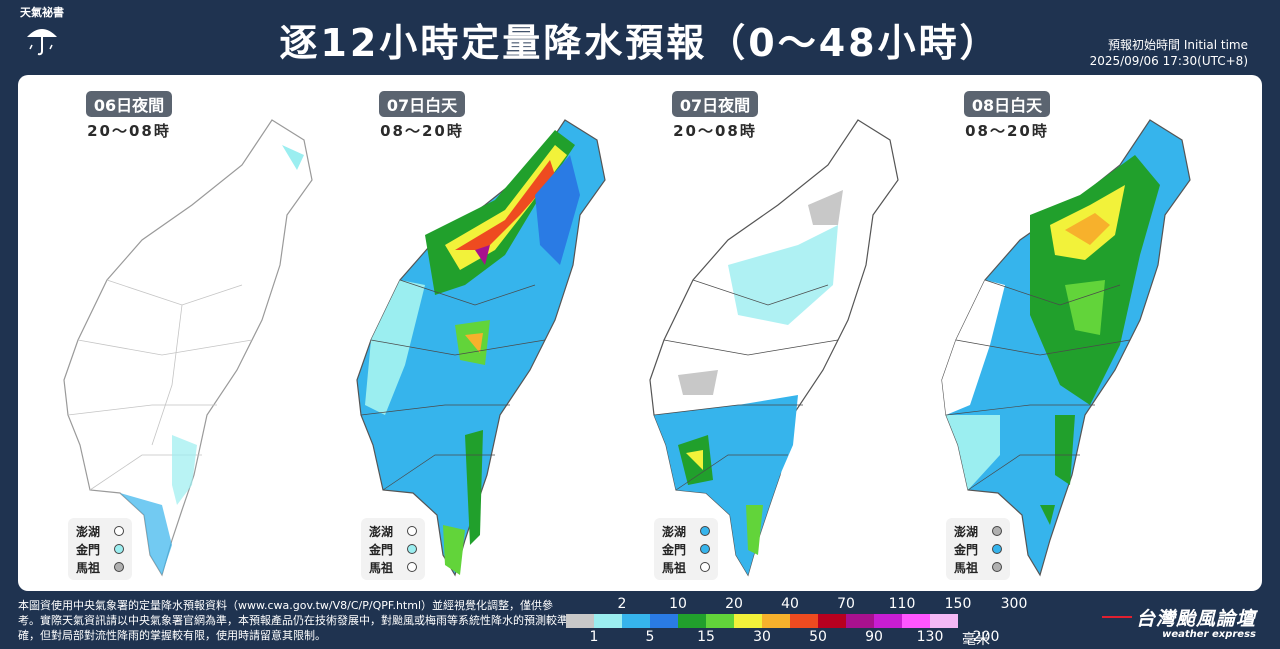  What do you see at coordinates (846, 604) in the screenshot?
I see `scale-label-top: 70` at bounding box center [846, 604].